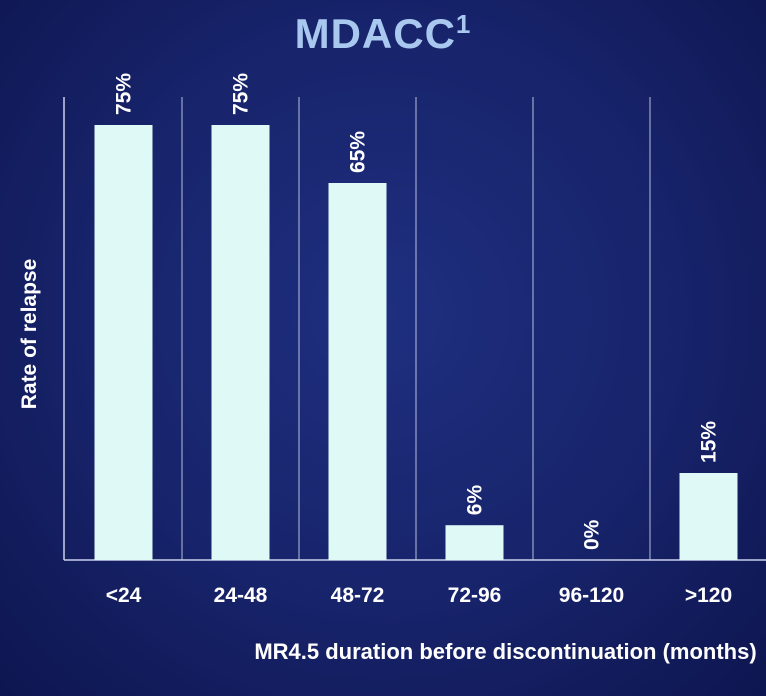 This screenshot has width=766, height=696. Describe the element at coordinates (475, 595) in the screenshot. I see `x-tick-label: 72-96` at that location.